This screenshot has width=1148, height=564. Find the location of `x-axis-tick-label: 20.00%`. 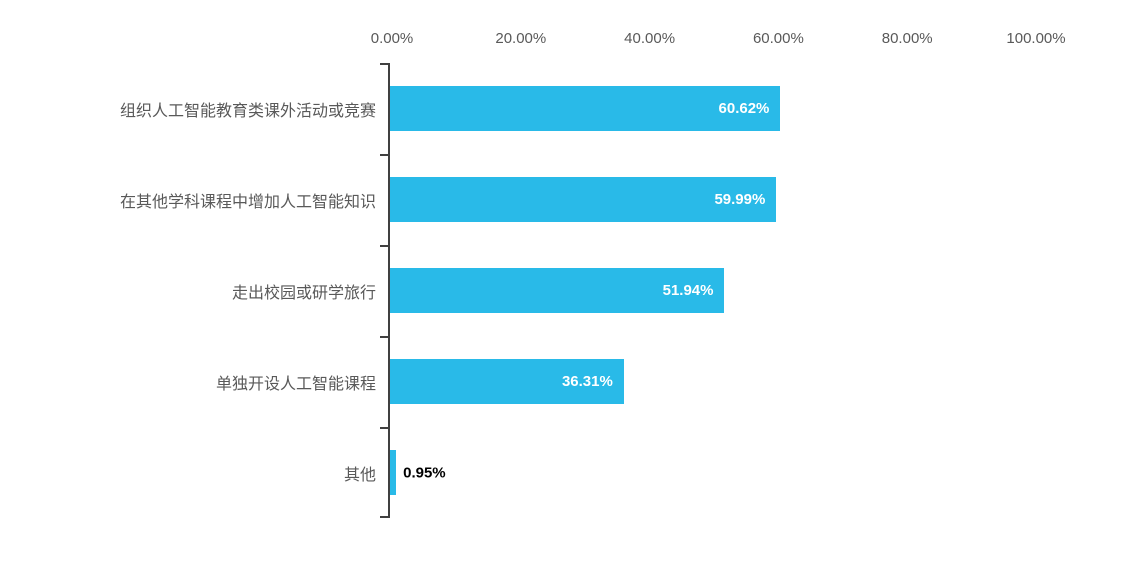

x-axis-tick-label: 20.00% is located at coordinates (521, 38).